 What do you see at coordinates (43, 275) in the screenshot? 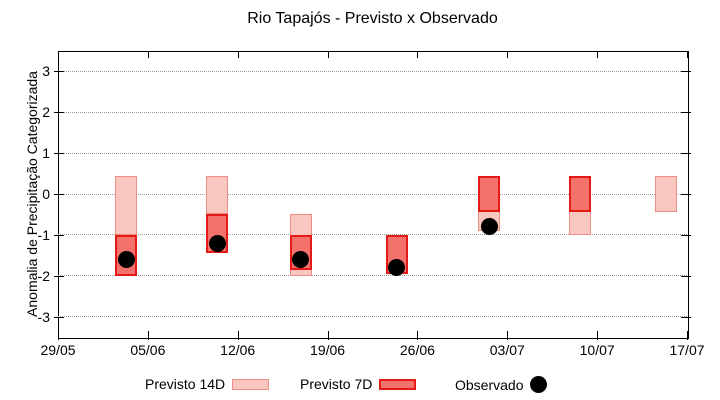
I see `y-tick-label: -2` at bounding box center [43, 275].